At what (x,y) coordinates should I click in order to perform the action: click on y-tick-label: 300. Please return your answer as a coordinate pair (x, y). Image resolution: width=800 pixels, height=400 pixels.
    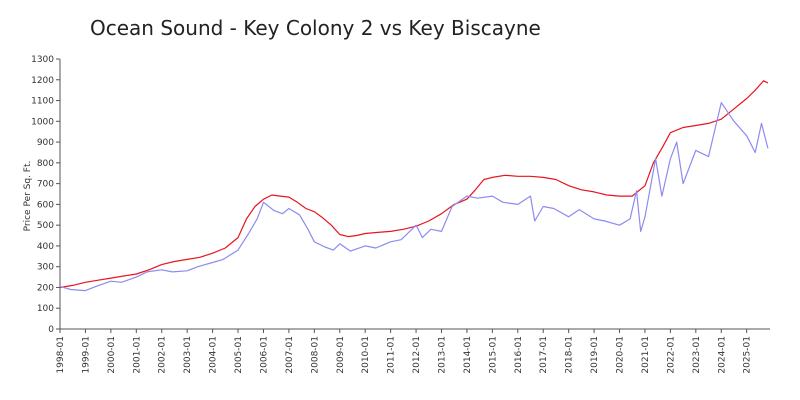
    Looking at the image, I should click on (45, 268).